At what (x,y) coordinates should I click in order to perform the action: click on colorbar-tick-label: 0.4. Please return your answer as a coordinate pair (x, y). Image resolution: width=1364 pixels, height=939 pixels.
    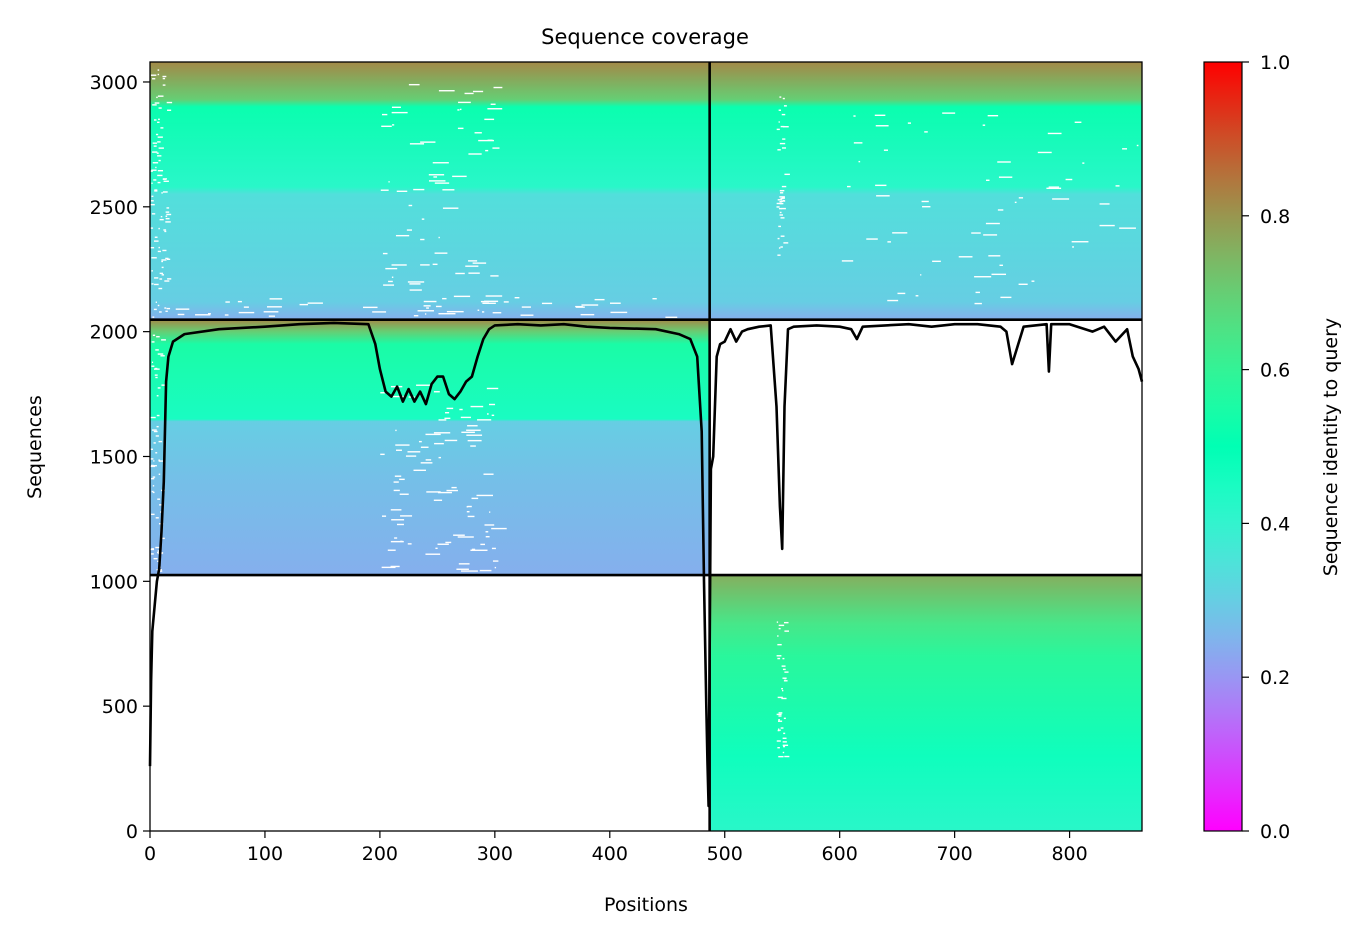
    Looking at the image, I should click on (1275, 524).